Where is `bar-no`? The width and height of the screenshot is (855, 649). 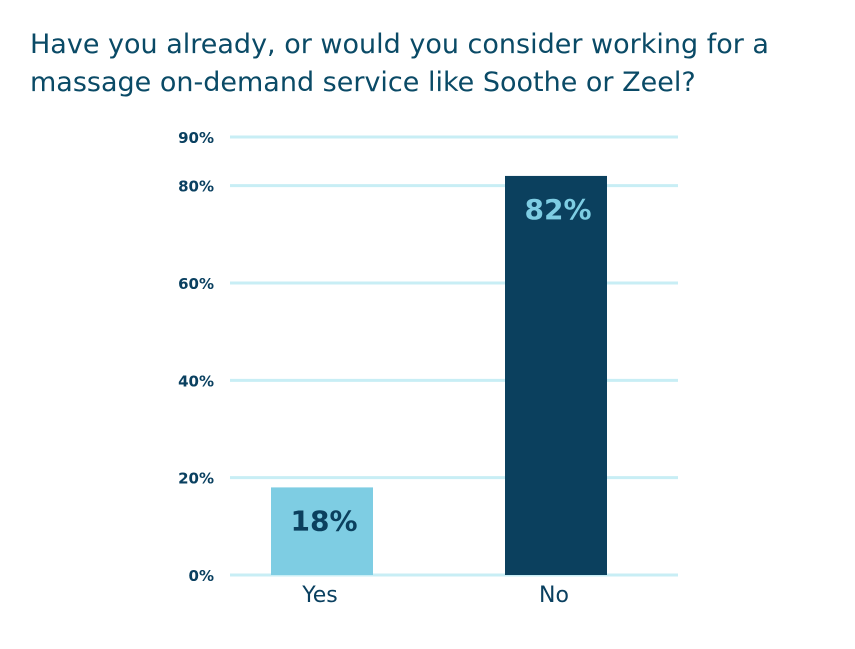 bar-no is located at coordinates (556, 375).